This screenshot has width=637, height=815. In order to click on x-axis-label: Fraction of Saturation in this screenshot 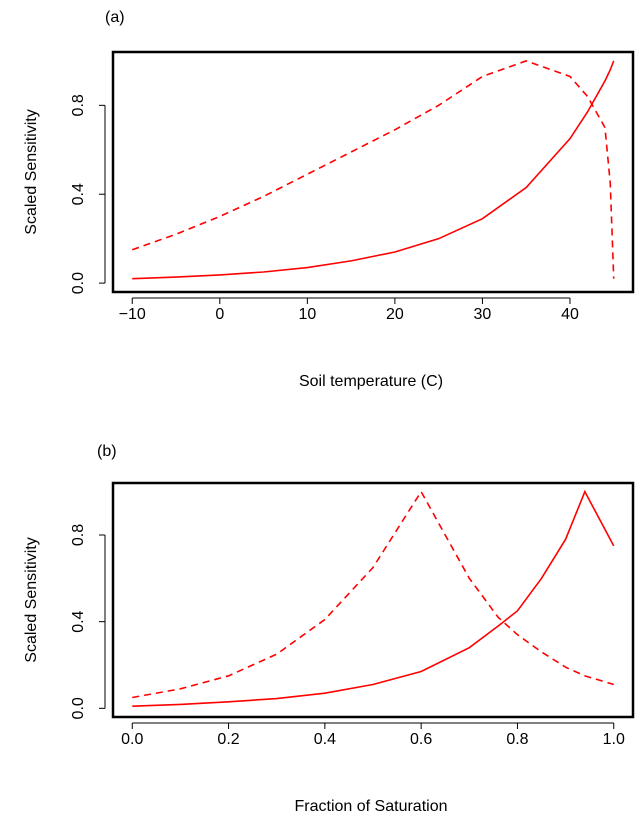, I will do `click(371, 806)`.